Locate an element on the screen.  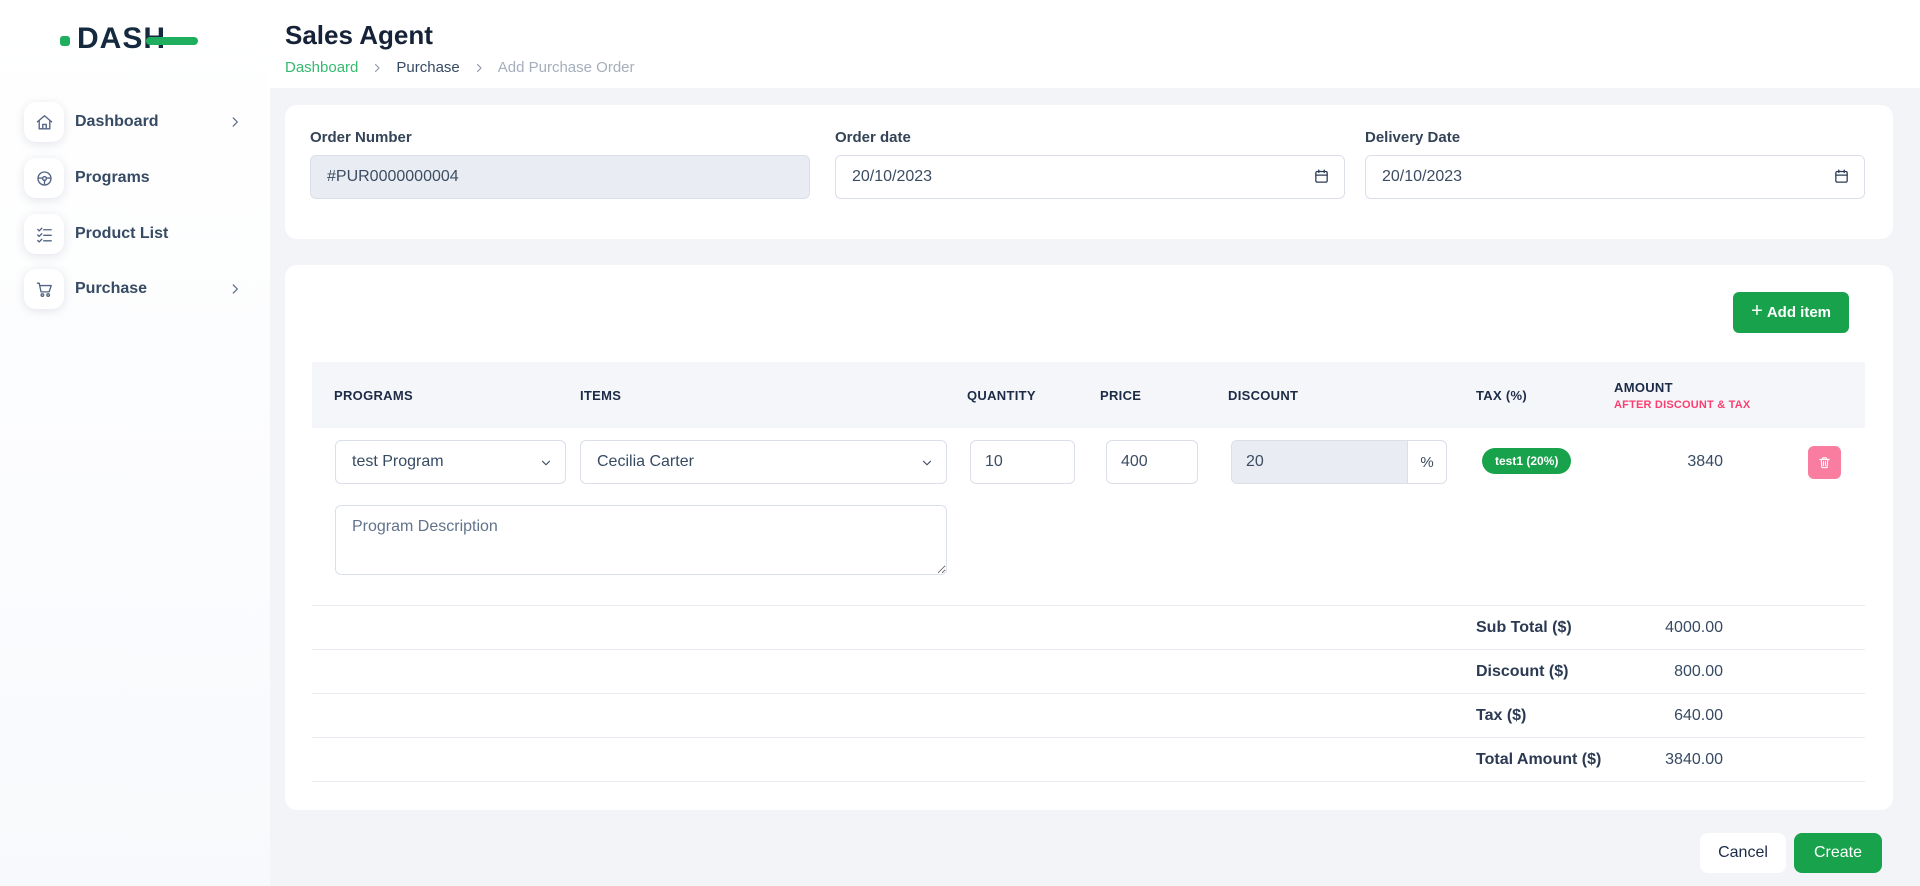
delivery-date-field-group: Delivery Date is located at coordinates (1615, 172).